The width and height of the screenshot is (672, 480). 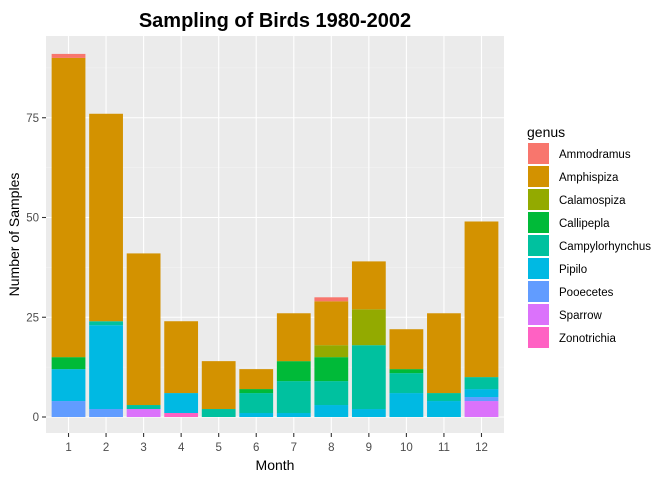 I want to click on x-tick-label: 9, so click(x=369, y=448).